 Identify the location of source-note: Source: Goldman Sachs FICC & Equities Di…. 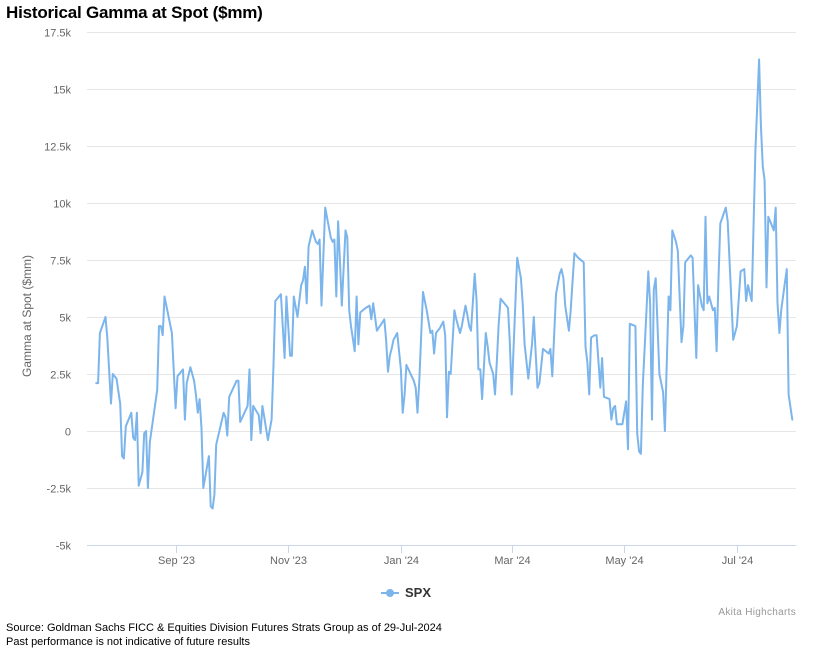
(224, 628).